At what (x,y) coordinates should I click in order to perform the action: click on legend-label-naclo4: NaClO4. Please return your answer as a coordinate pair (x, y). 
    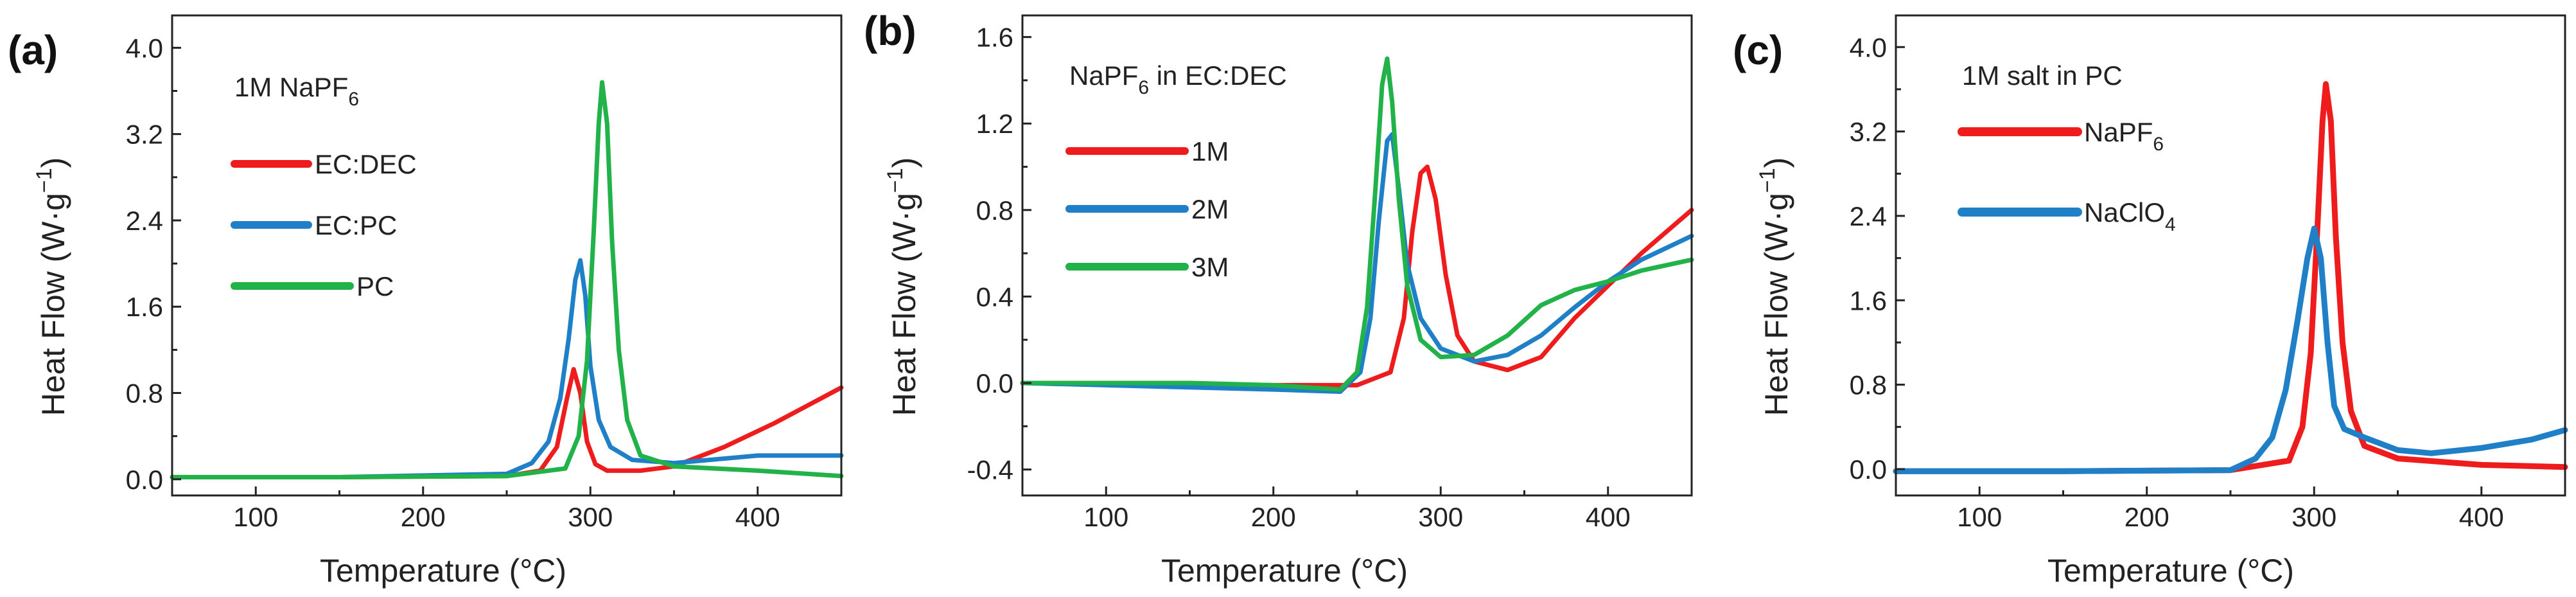
    Looking at the image, I should click on (2130, 216).